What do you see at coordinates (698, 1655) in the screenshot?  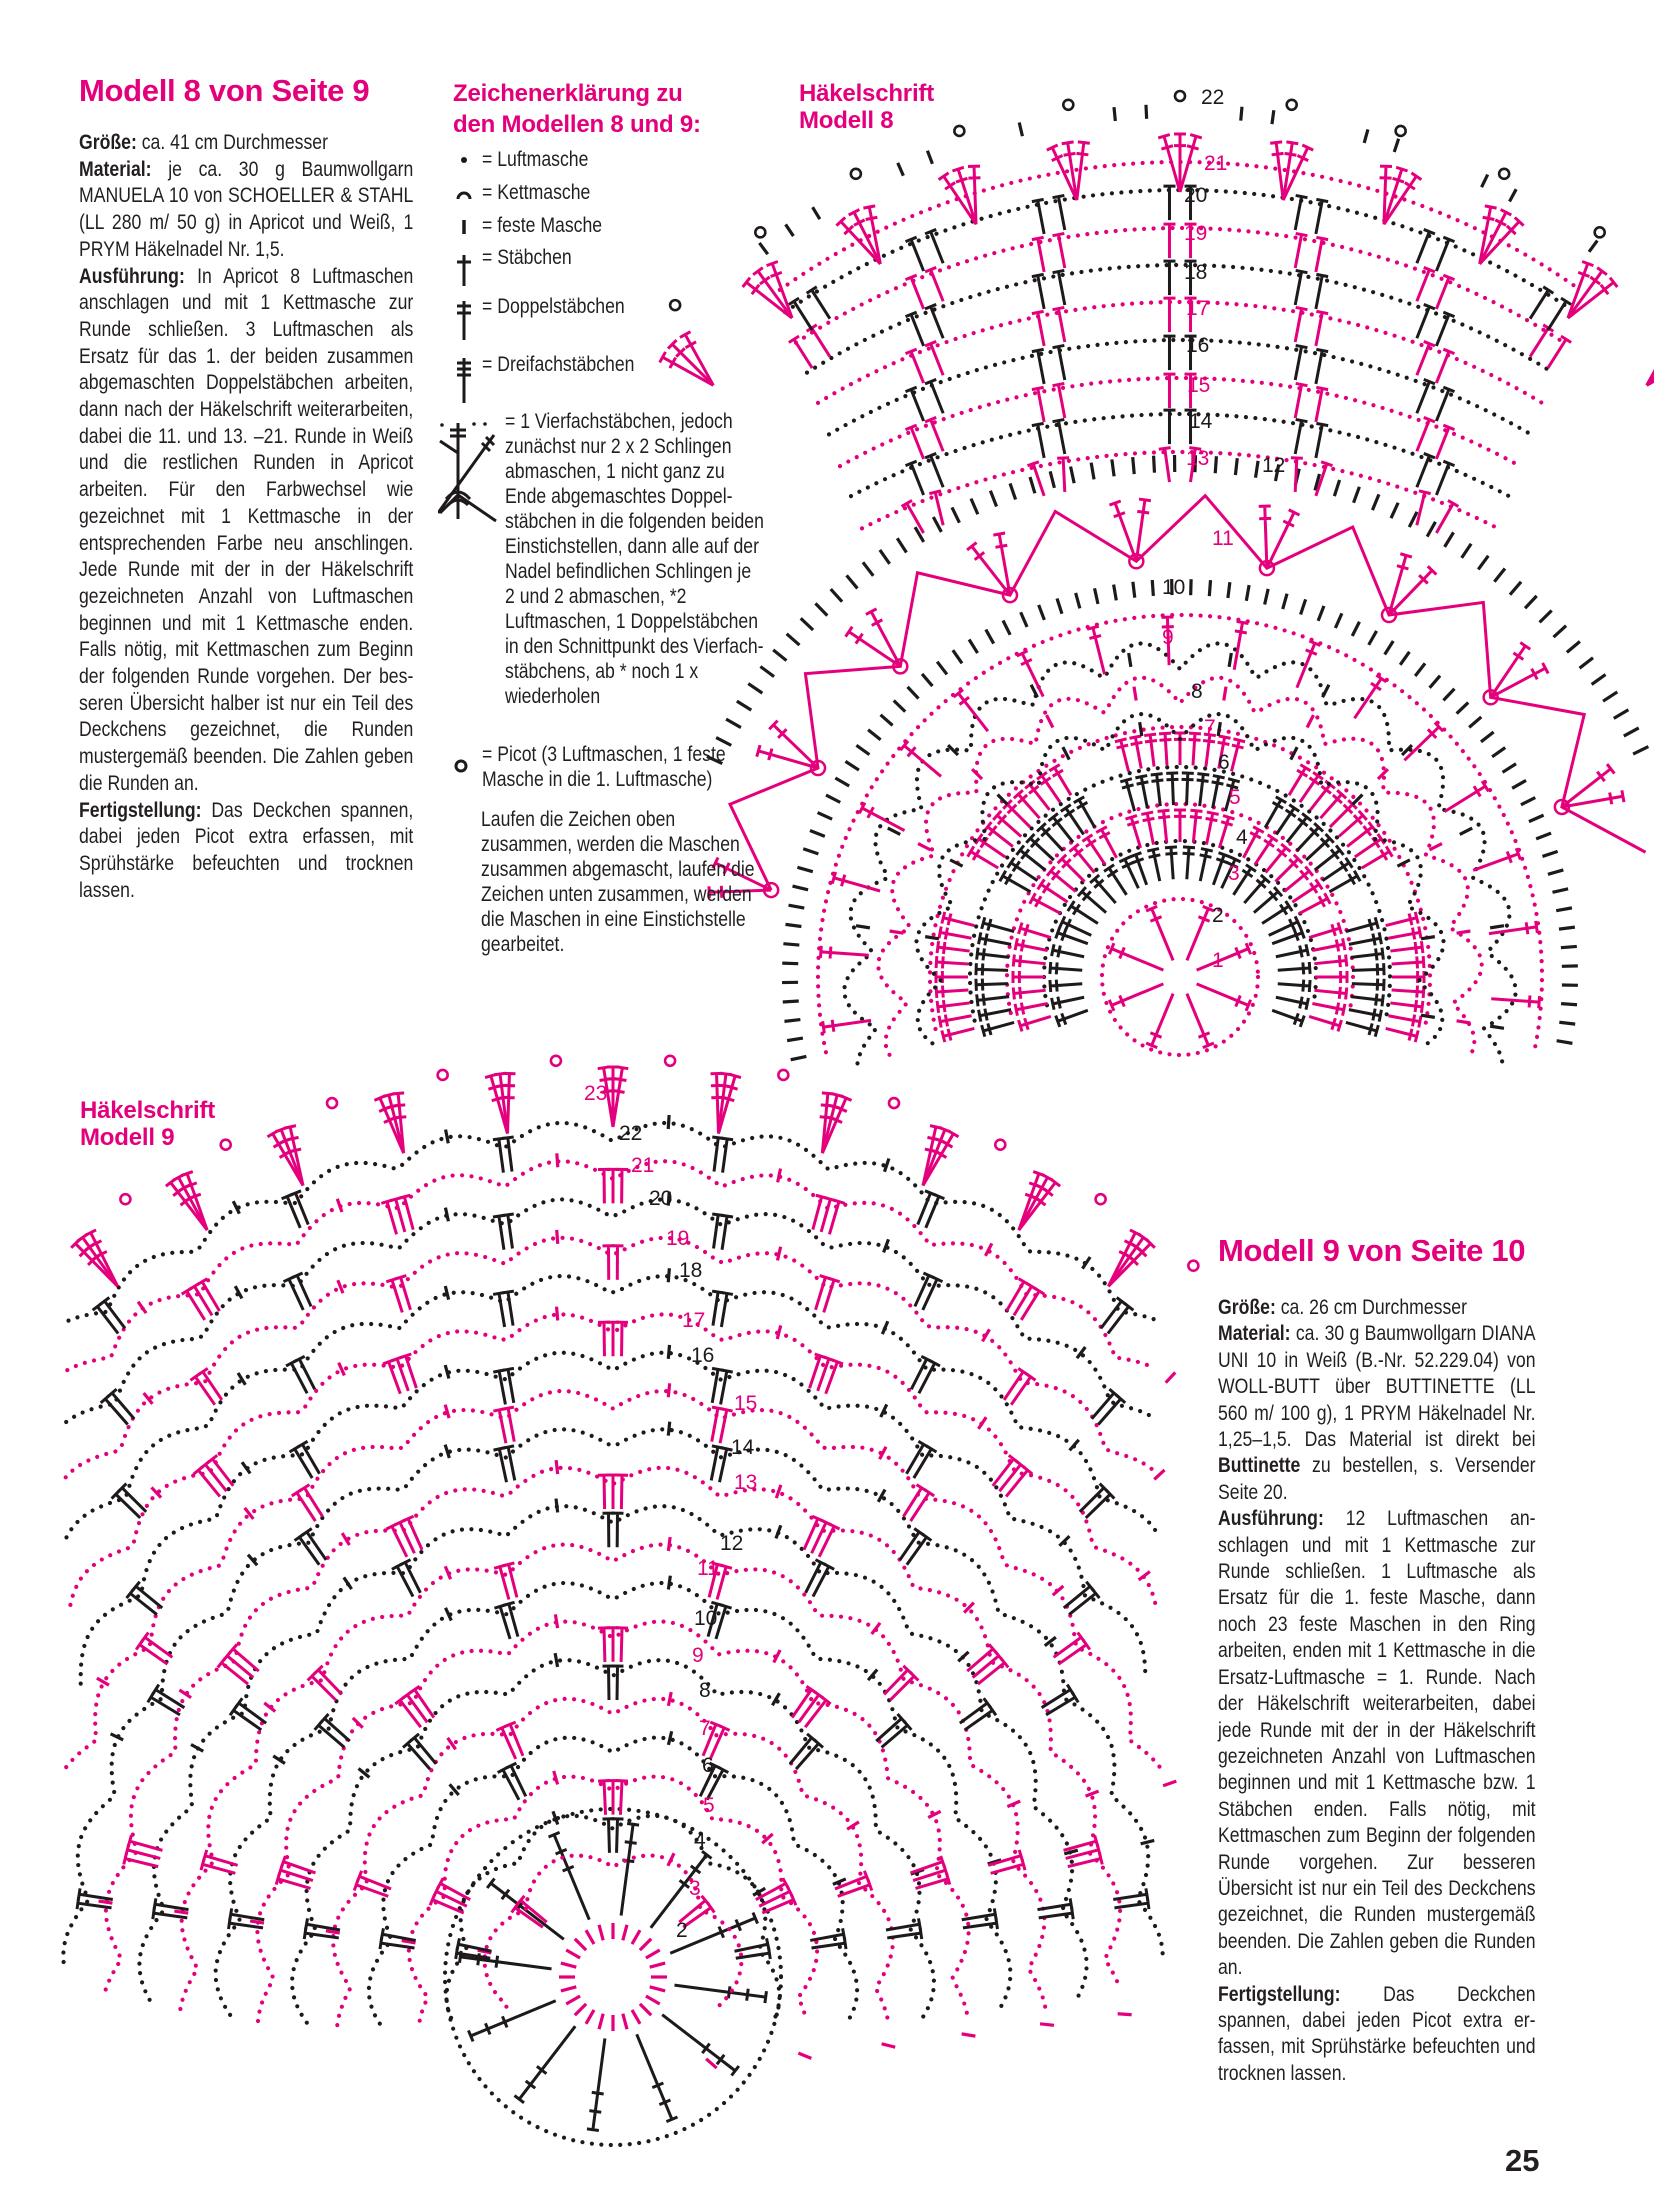 I see `round-number-label: 9` at bounding box center [698, 1655].